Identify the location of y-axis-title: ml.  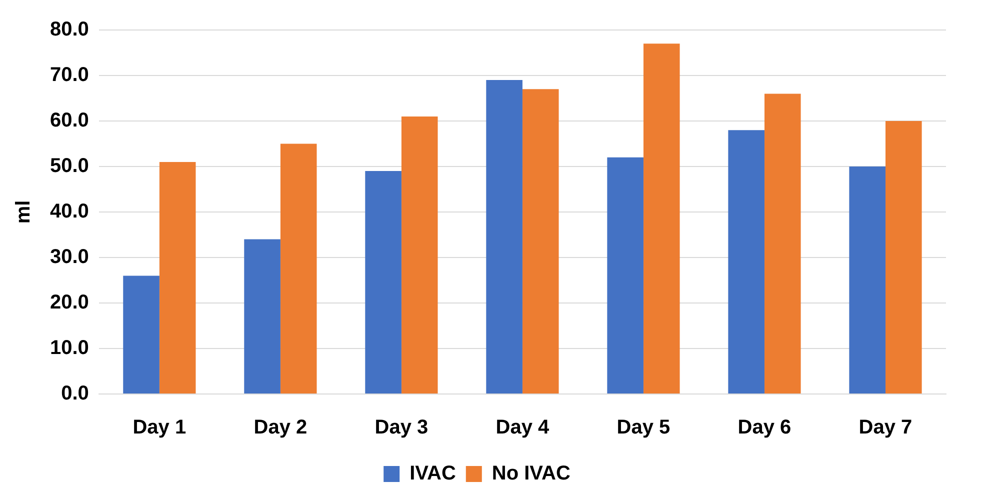
(23, 212).